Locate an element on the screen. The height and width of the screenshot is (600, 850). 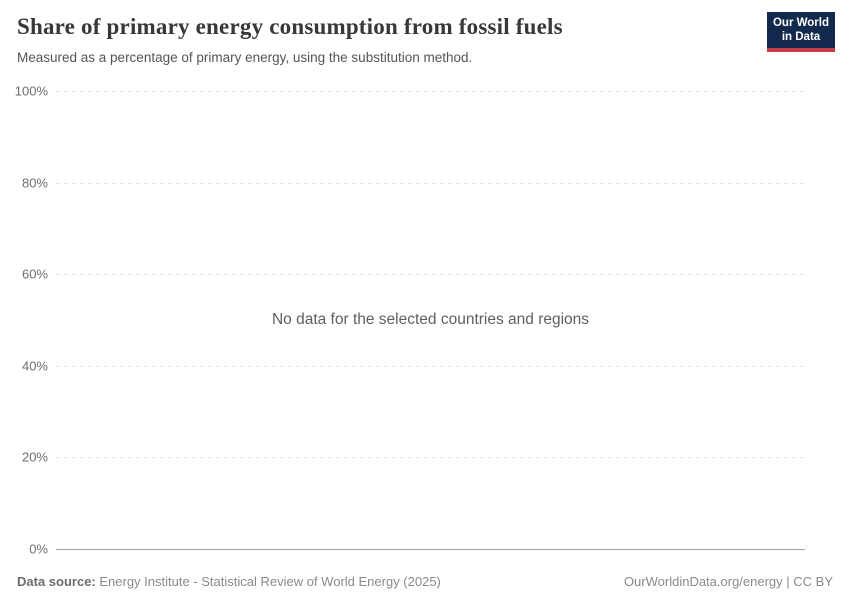
owid-logo: Our World in Data is located at coordinates (801, 32).